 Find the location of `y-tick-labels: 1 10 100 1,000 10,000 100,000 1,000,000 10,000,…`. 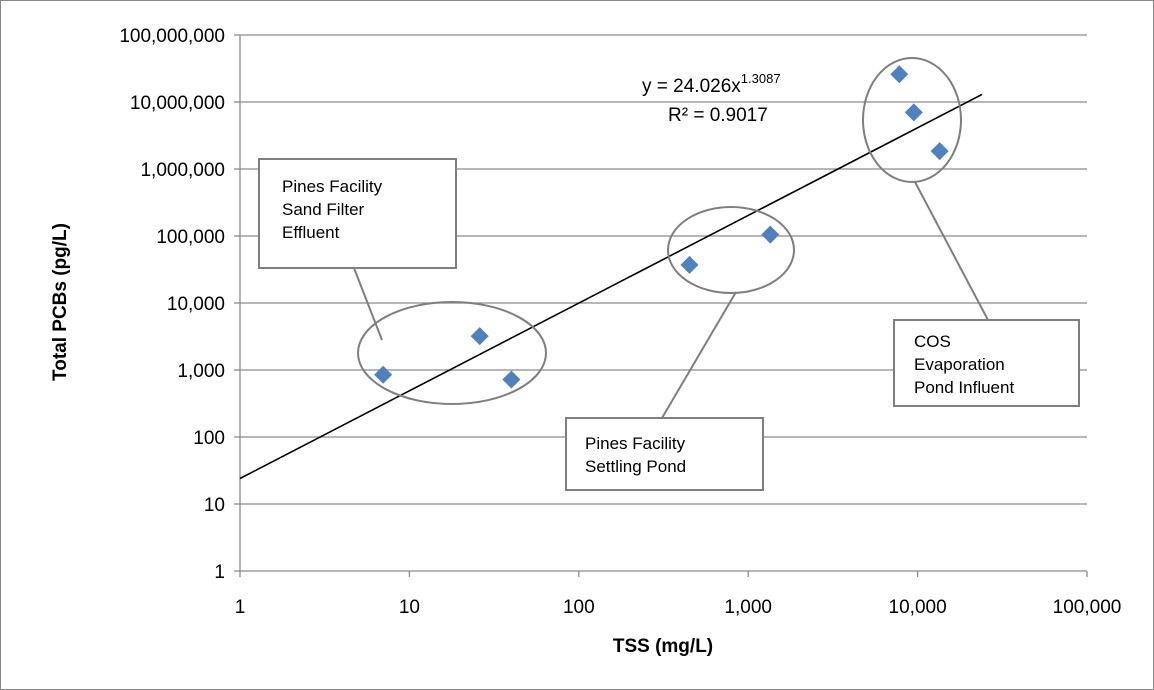

y-tick-labels: 1 10 100 1,000 10,000 100,000 1,000,000 10,000,… is located at coordinates (172, 304).